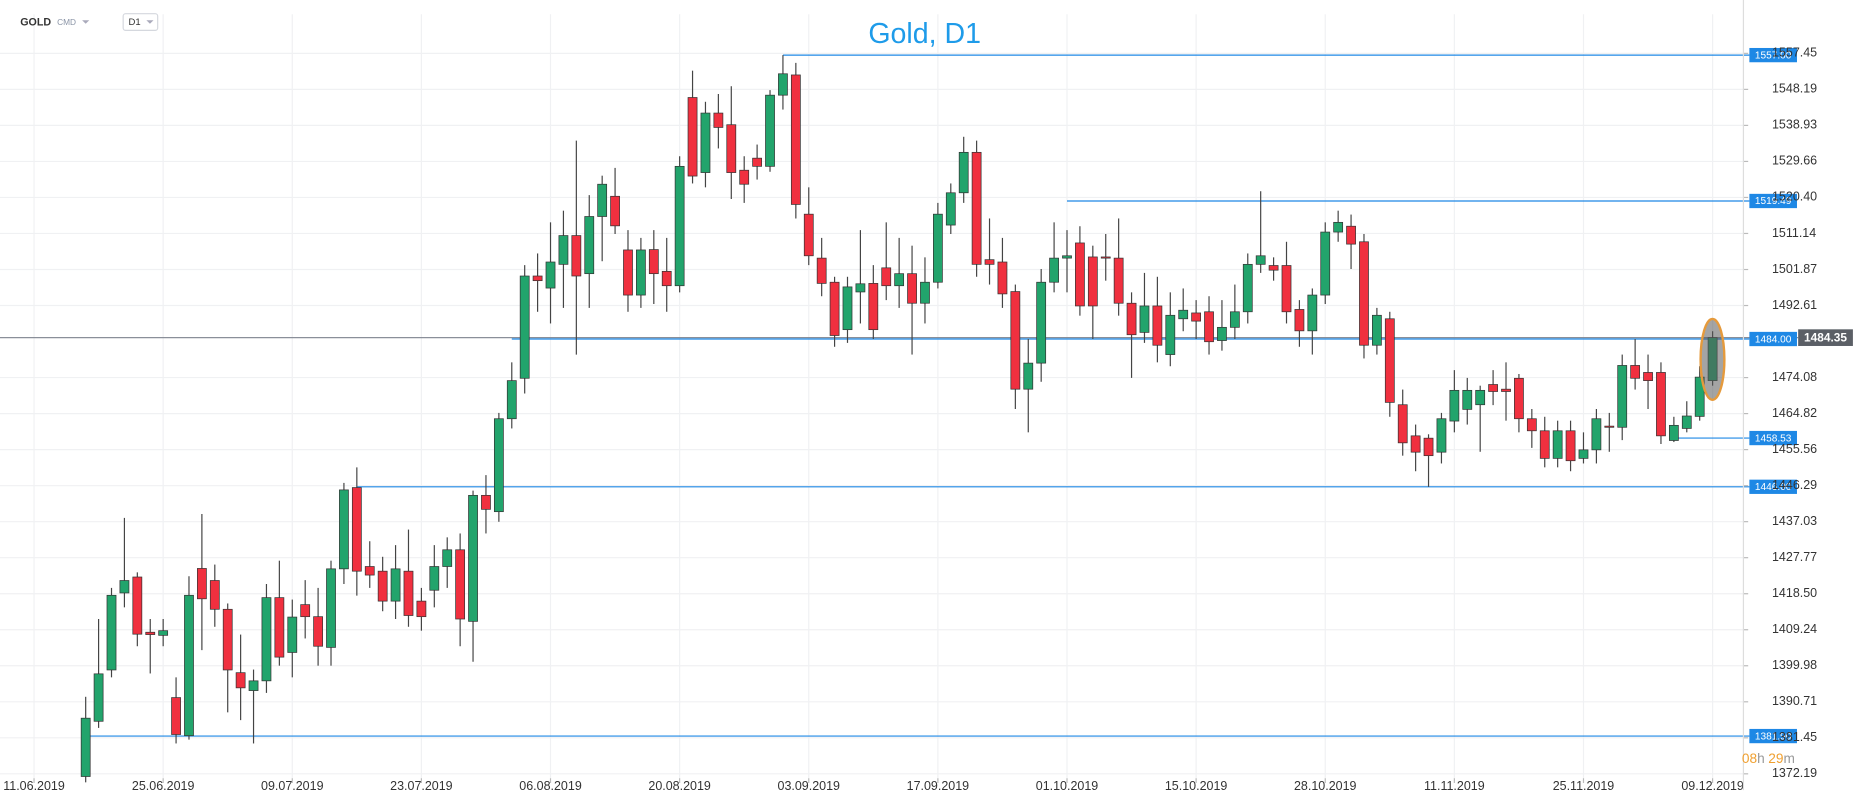 This screenshot has width=1866, height=805. Describe the element at coordinates (1768, 758) in the screenshot. I see `countdown: 08h 29m` at that location.